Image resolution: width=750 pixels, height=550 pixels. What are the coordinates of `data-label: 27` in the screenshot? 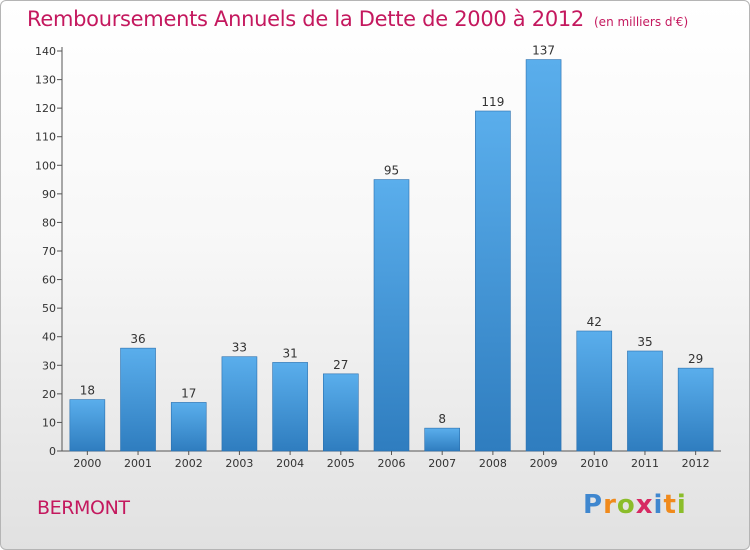 It's located at (340, 365).